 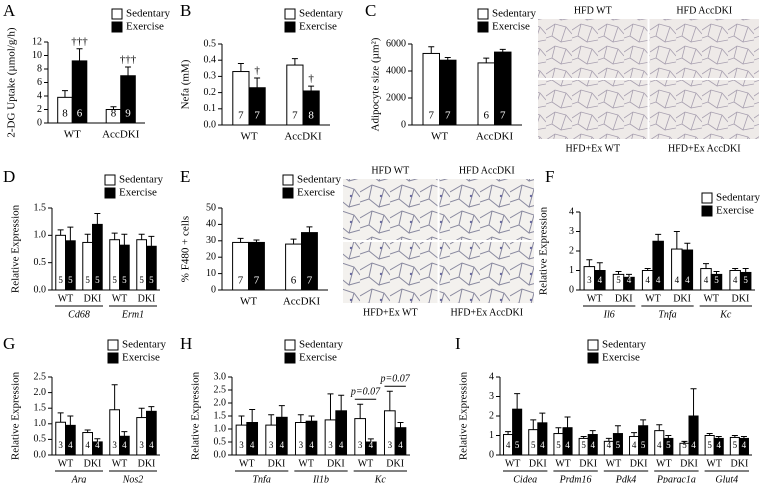 What do you see at coordinates (609, 314) in the screenshot?
I see `group-label: Il6` at bounding box center [609, 314].